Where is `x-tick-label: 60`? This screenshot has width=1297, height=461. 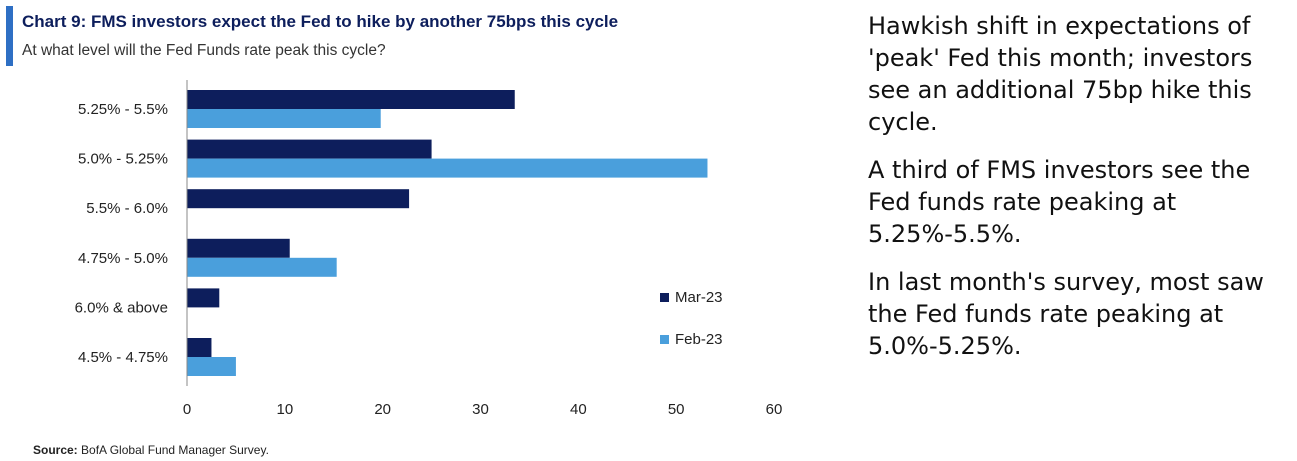
x-tick-label: 60 is located at coordinates (774, 409).